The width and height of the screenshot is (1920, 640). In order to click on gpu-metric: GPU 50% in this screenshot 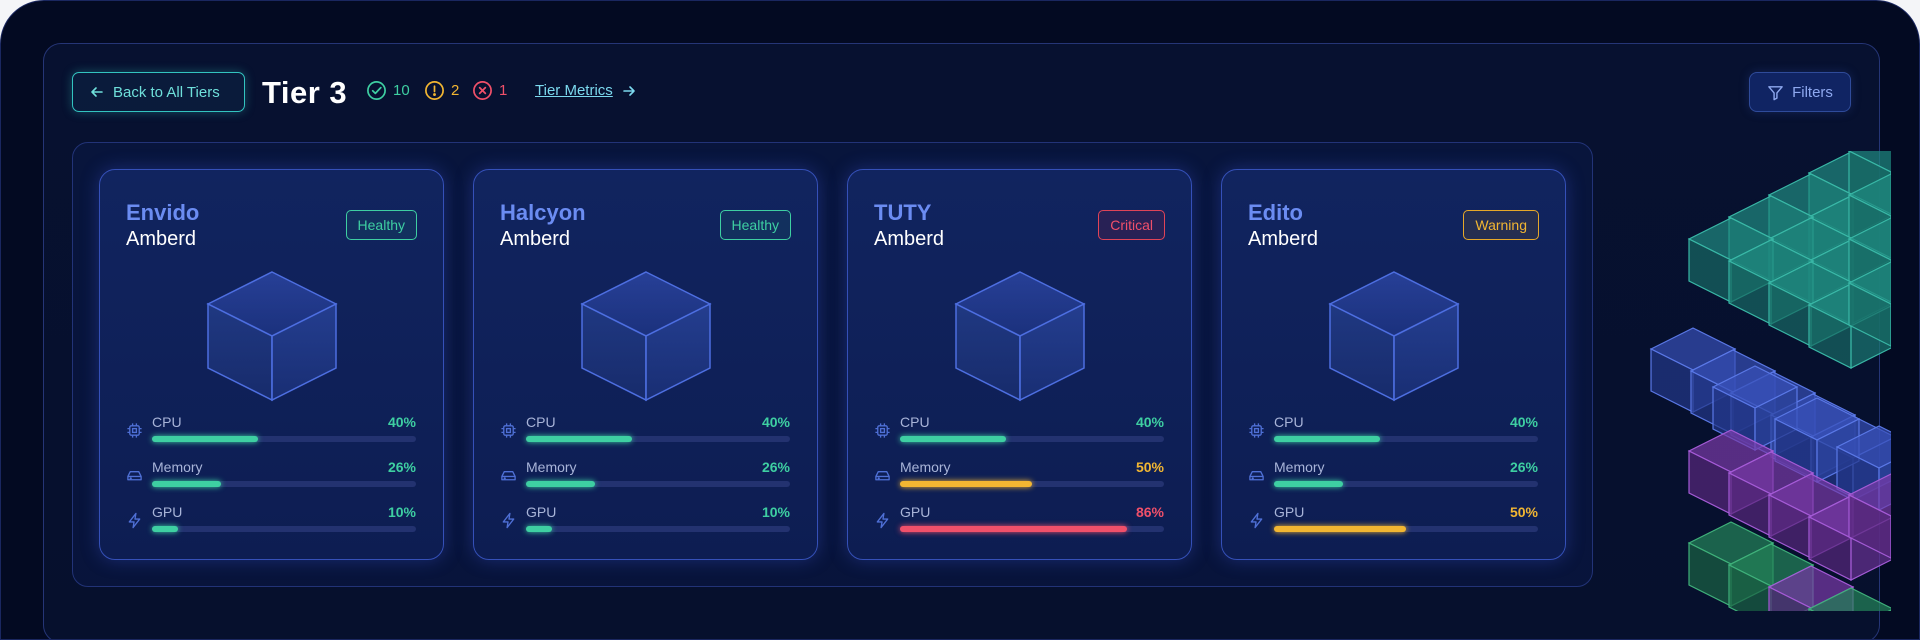, I will do `click(1393, 523)`.